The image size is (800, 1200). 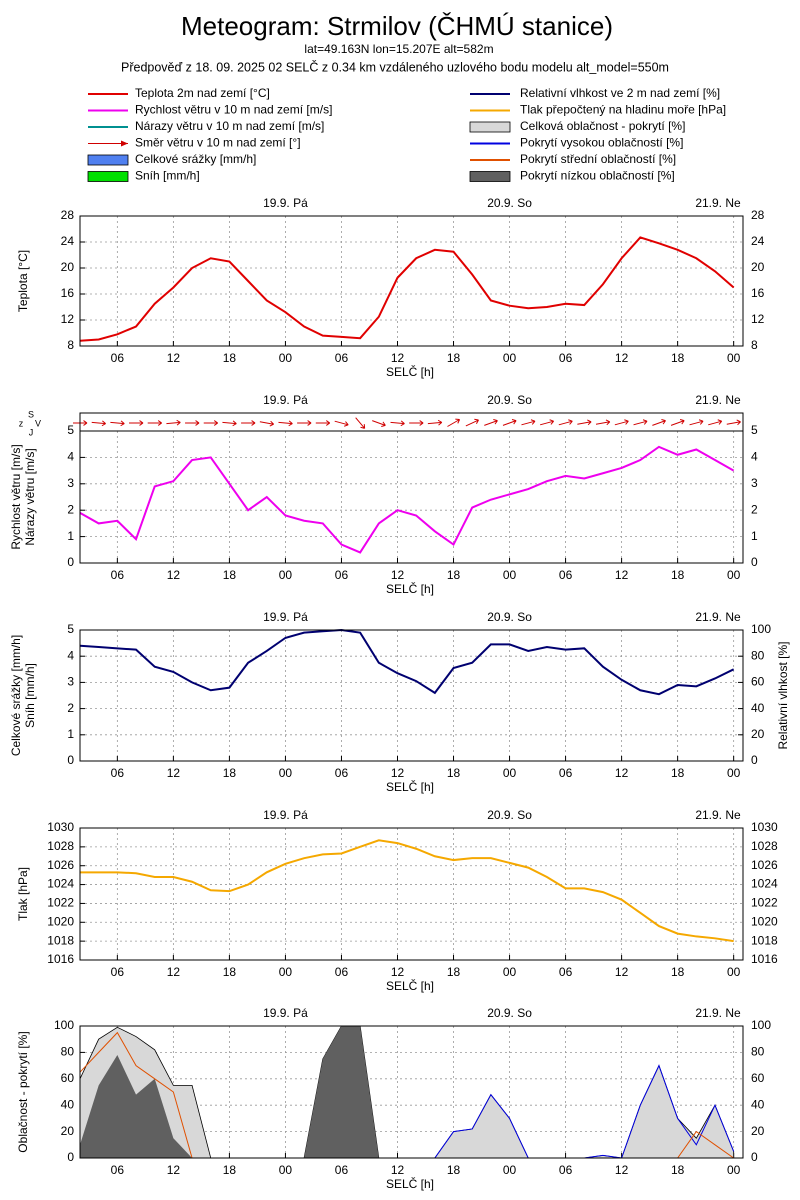 I want to click on y-tick-label: 1030, so click(x=60, y=827).